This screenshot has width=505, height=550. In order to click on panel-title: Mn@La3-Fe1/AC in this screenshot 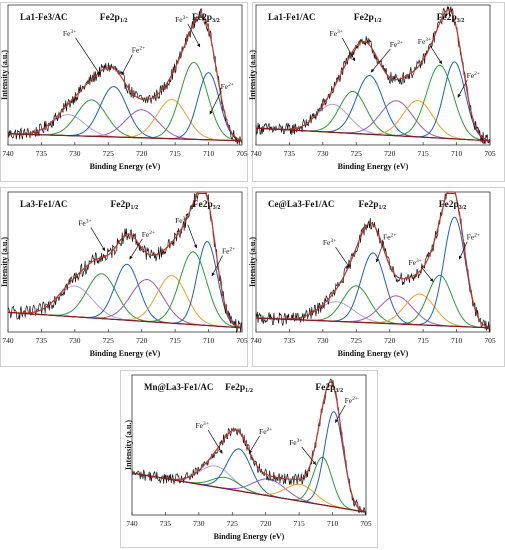, I will do `click(178, 387)`.